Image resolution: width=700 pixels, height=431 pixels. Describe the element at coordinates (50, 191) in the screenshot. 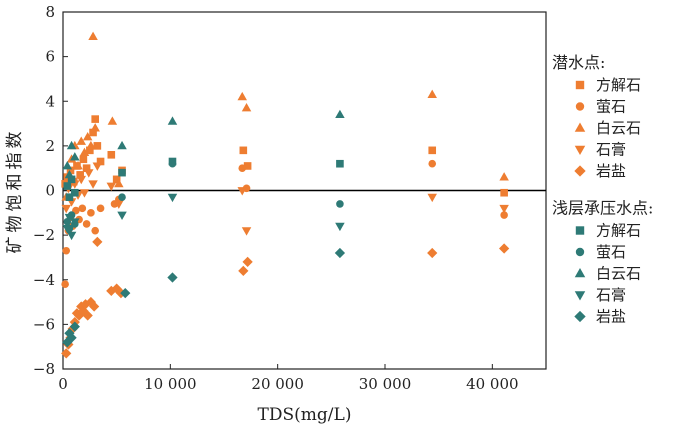

I see `y-tick-label: 0` at that location.